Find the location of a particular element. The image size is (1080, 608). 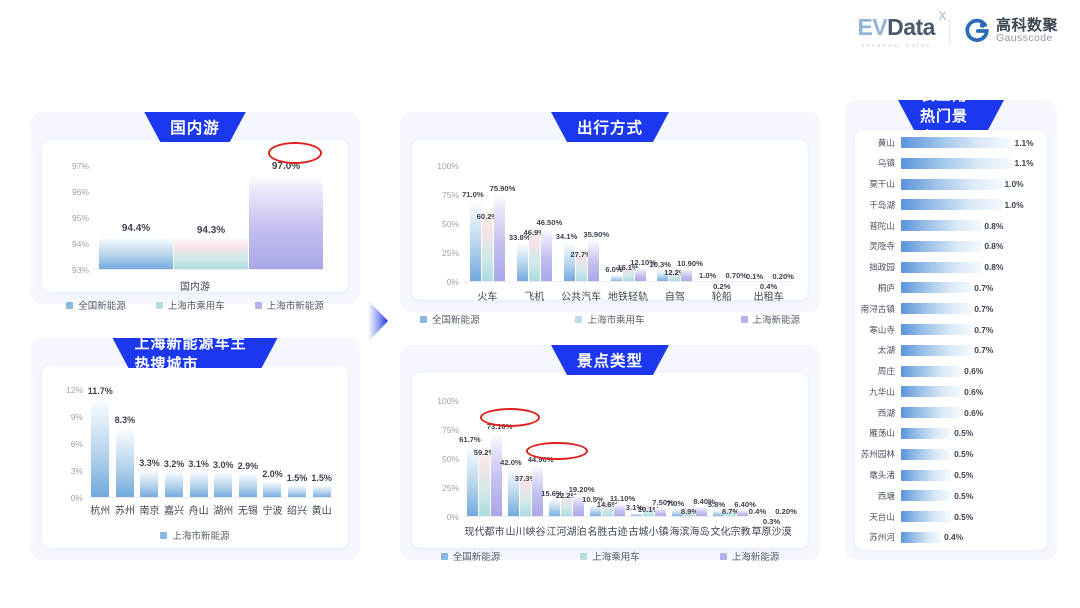

x-axis-label: 文化宗教 is located at coordinates (730, 532).